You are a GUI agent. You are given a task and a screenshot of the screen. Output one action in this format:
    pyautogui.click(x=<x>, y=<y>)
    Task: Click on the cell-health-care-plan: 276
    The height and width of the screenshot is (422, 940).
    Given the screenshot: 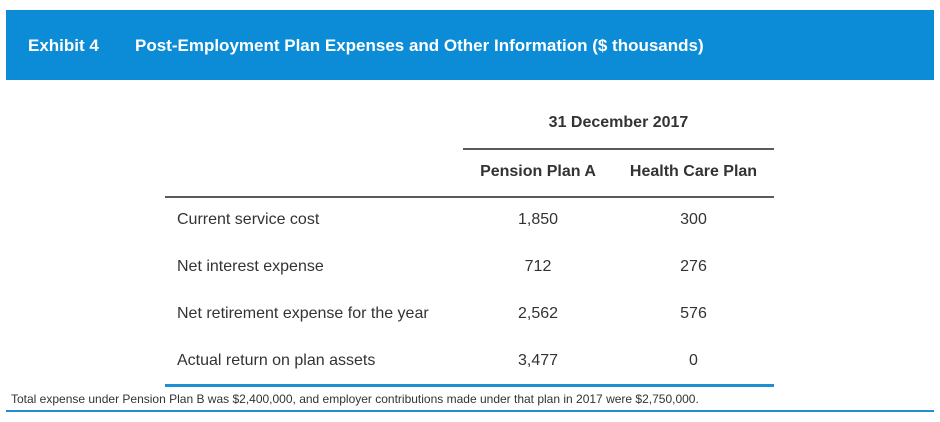 What is the action you would take?
    pyautogui.click(x=693, y=266)
    